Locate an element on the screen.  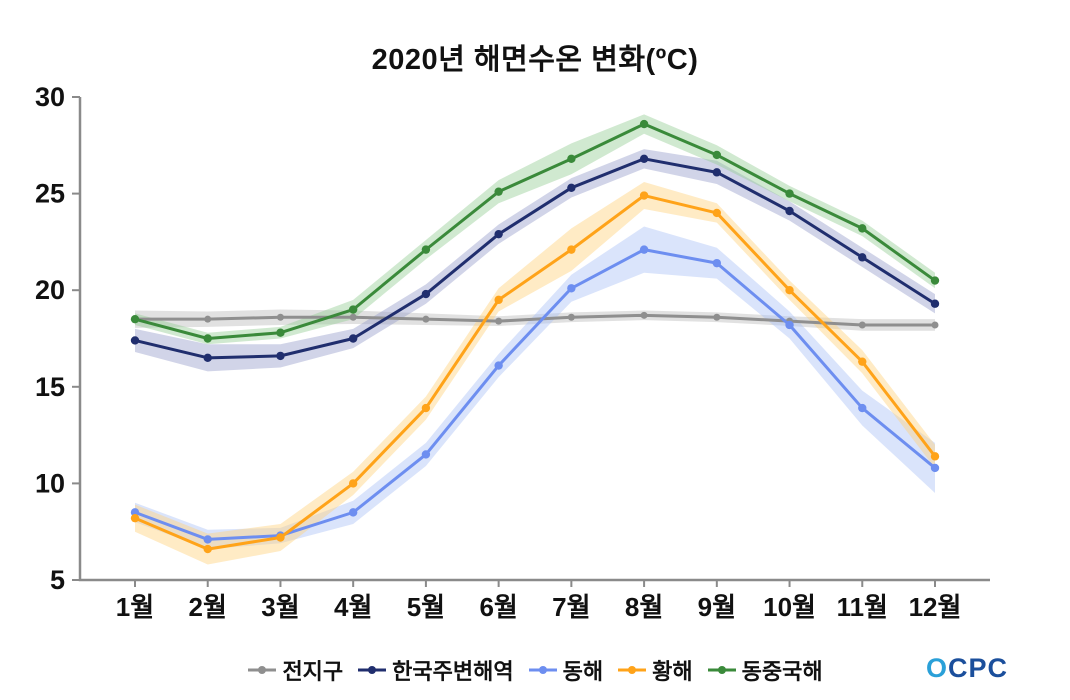
line-global is located at coordinates (535, 320).